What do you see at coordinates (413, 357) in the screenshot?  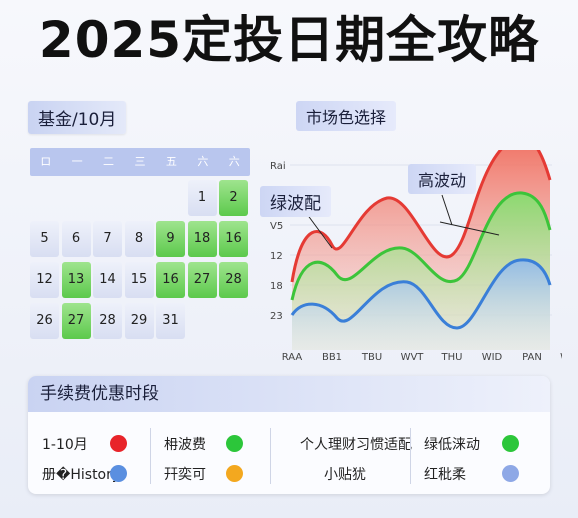 I see `x-tick-label: WVT` at bounding box center [413, 357].